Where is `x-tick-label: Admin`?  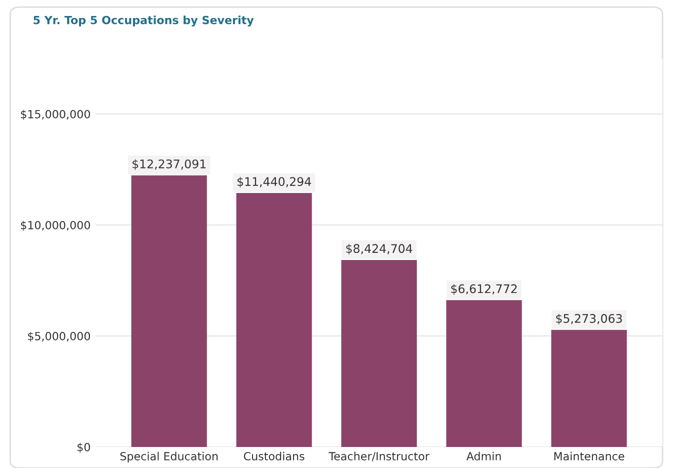
x-tick-label: Admin is located at coordinates (483, 456).